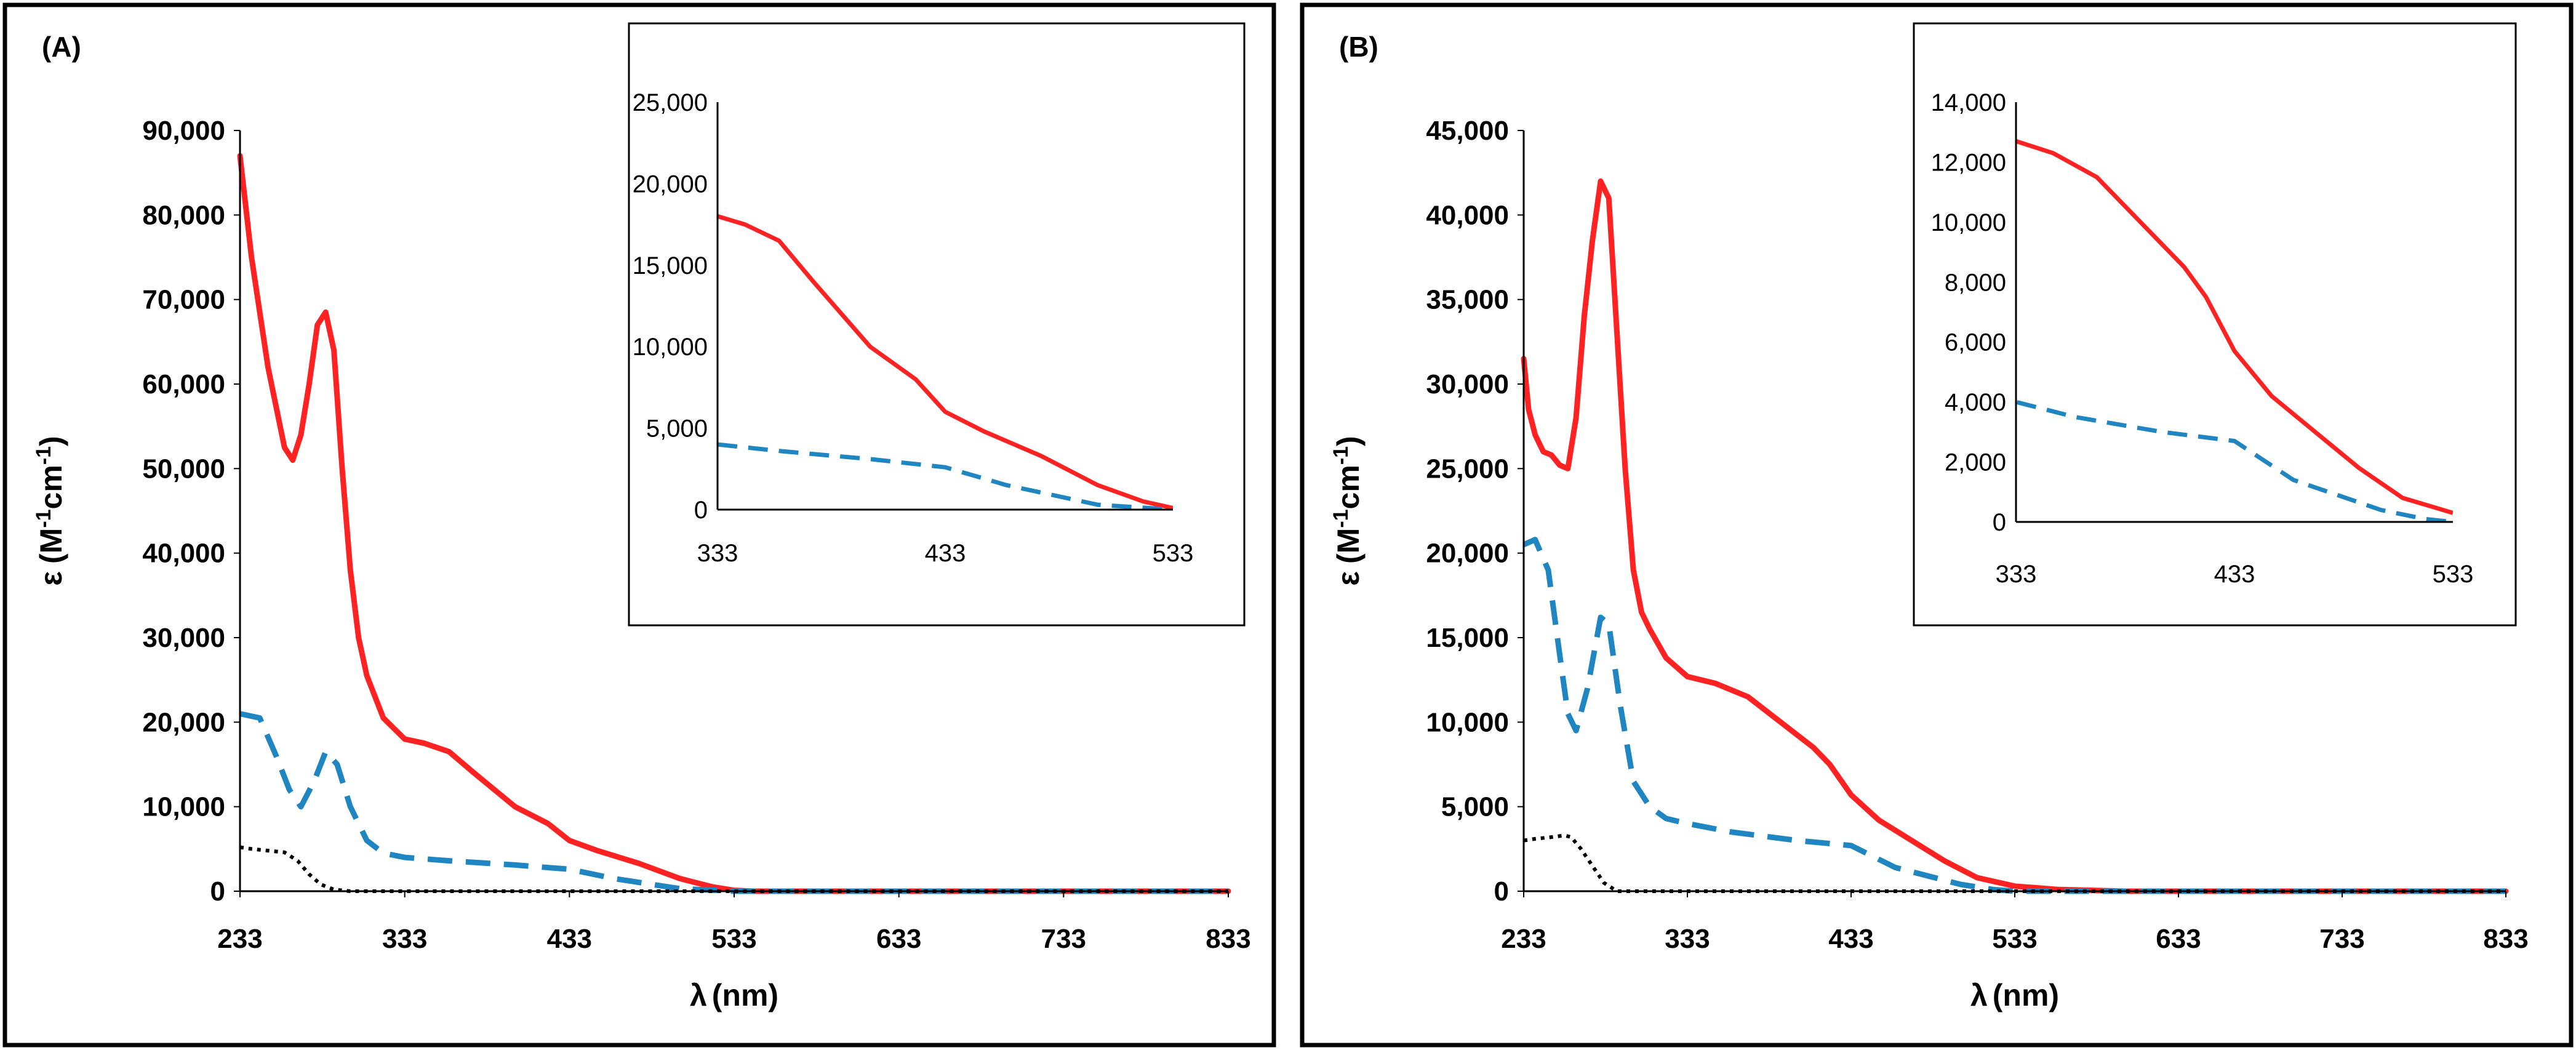 The height and width of the screenshot is (1050, 2576). What do you see at coordinates (1975, 282) in the screenshot?
I see `inset-y-tick-label: 8,000` at bounding box center [1975, 282].